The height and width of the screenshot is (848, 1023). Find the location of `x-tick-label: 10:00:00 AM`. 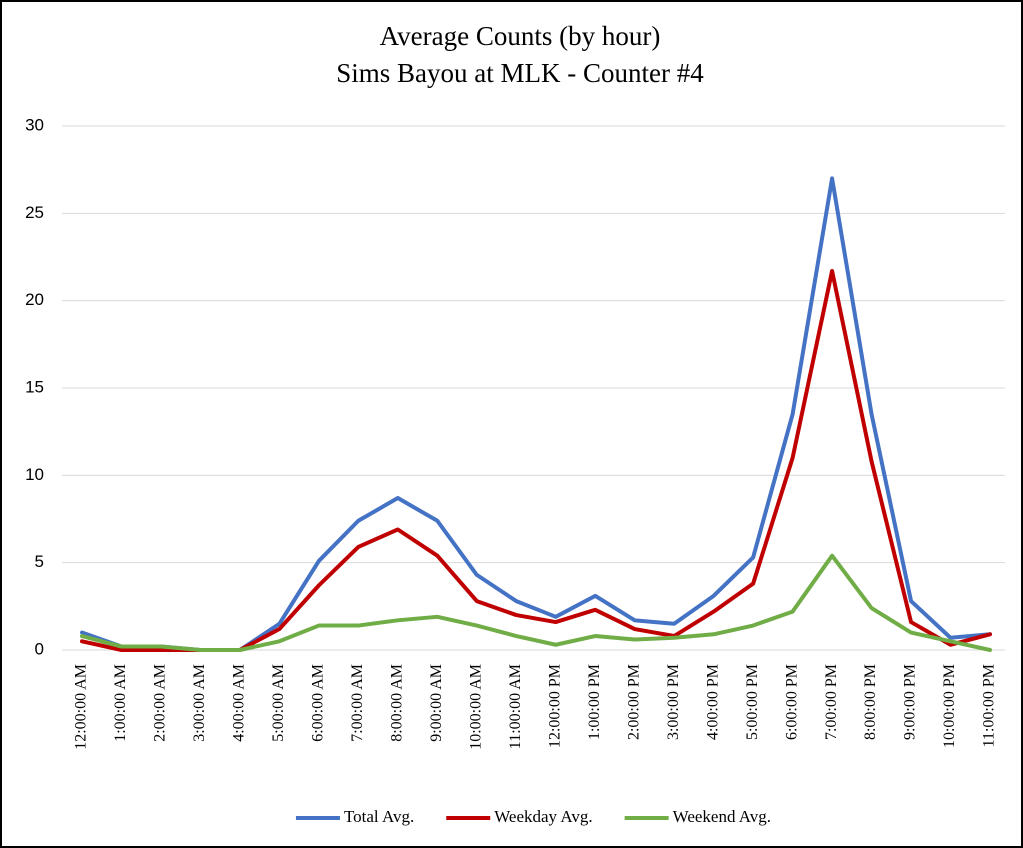

x-tick-label: 10:00:00 AM is located at coordinates (475, 707).